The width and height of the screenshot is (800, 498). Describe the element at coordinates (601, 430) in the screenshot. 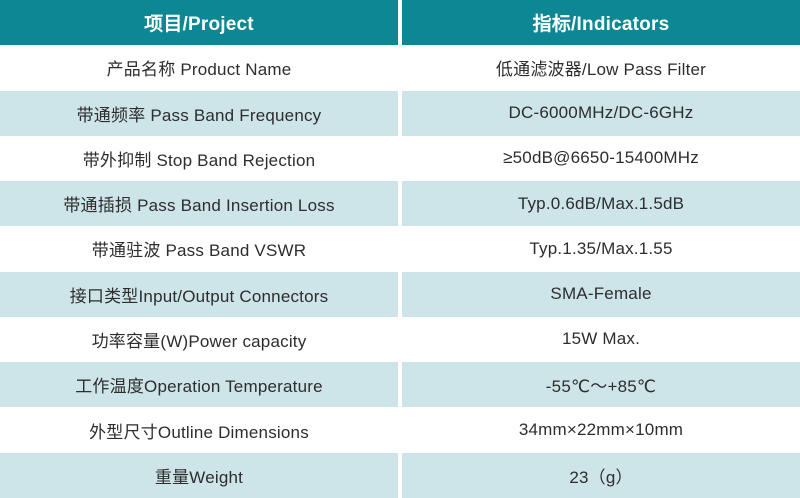

I see `indicator-cell: 34mm×22mm×10mm` at that location.